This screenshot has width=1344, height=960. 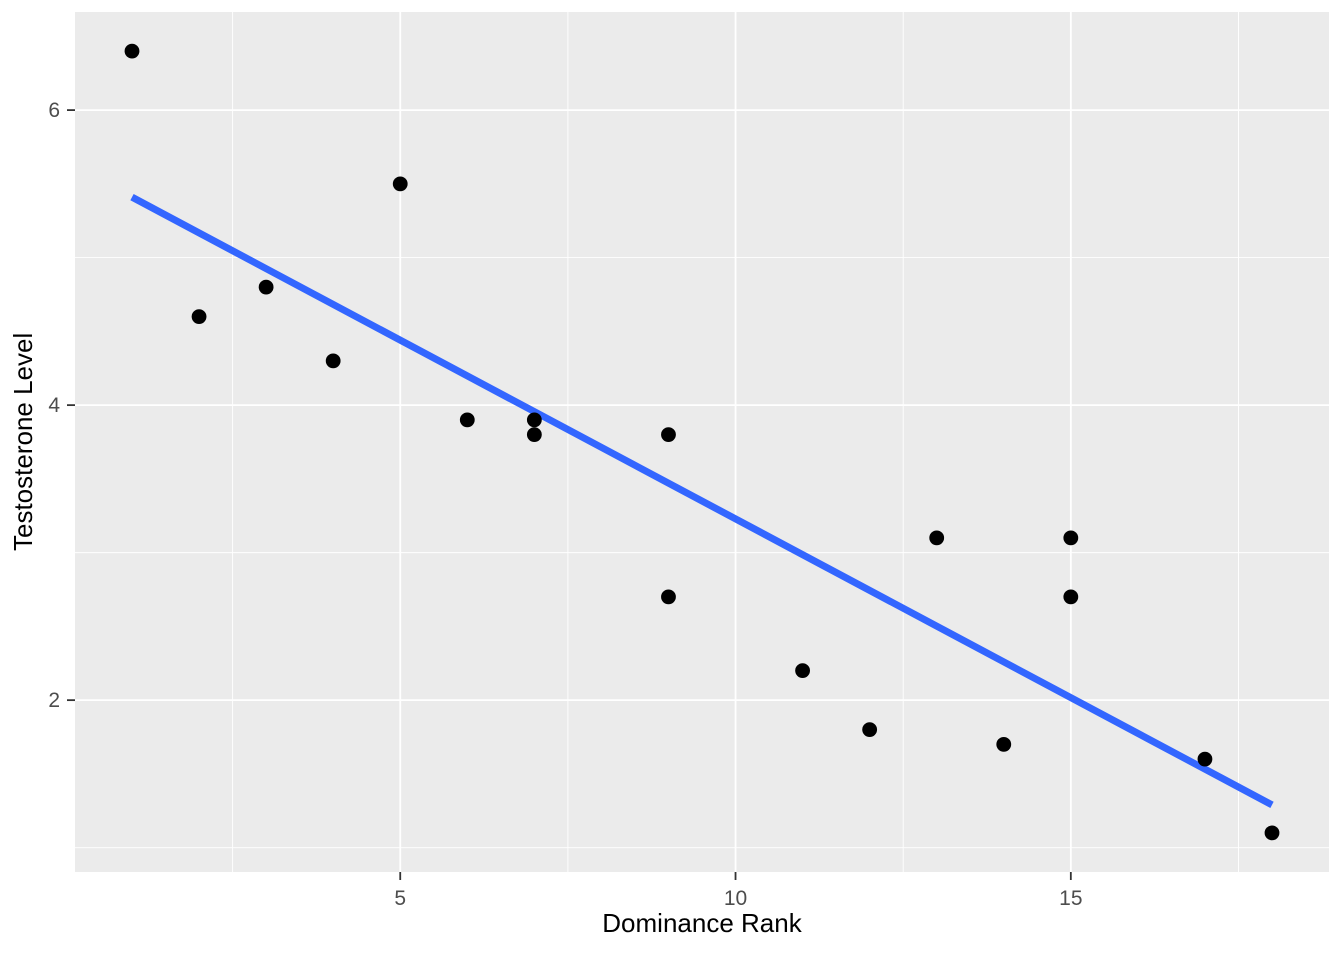 What do you see at coordinates (54, 110) in the screenshot?
I see `y-tick-label: 6` at bounding box center [54, 110].